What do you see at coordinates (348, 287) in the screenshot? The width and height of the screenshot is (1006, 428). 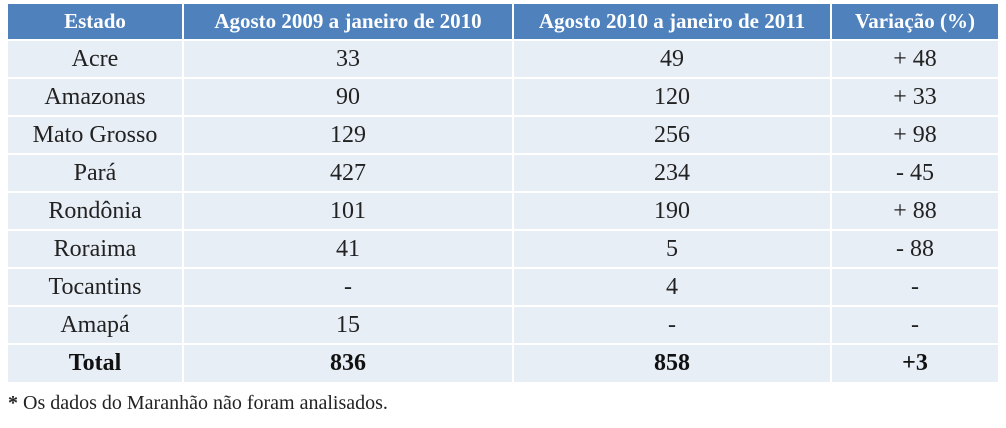 I see `cell-period-1: -` at bounding box center [348, 287].